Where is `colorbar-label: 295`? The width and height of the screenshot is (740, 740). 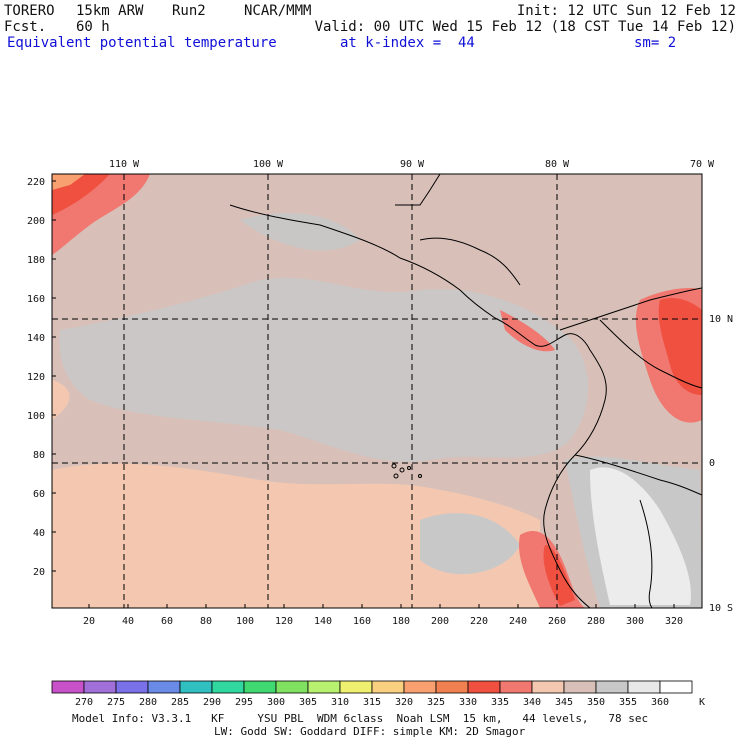
colorbar-label: 295 is located at coordinates (244, 702).